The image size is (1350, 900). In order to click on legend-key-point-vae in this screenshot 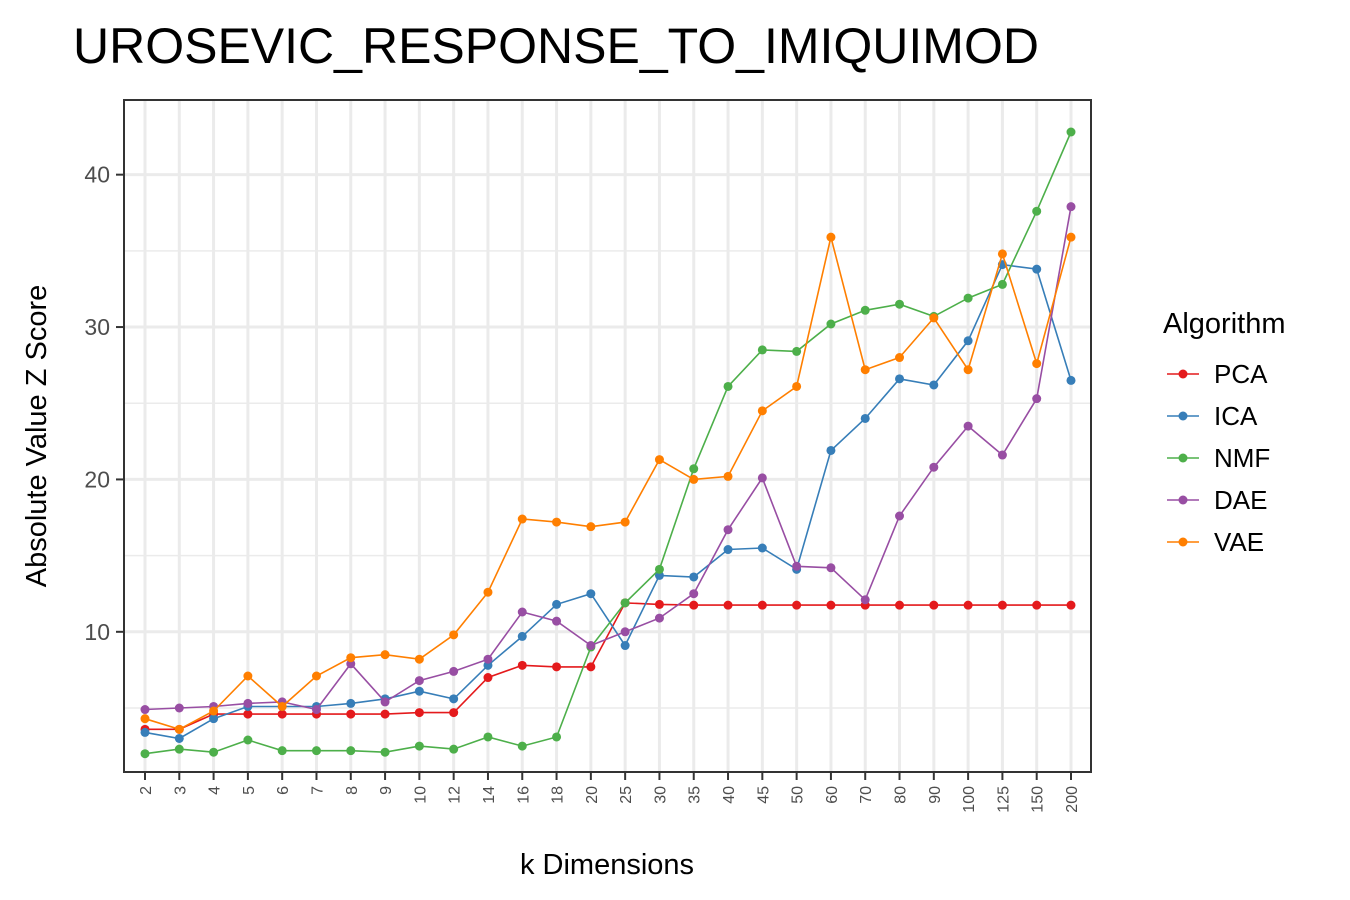, I will do `click(1183, 542)`.